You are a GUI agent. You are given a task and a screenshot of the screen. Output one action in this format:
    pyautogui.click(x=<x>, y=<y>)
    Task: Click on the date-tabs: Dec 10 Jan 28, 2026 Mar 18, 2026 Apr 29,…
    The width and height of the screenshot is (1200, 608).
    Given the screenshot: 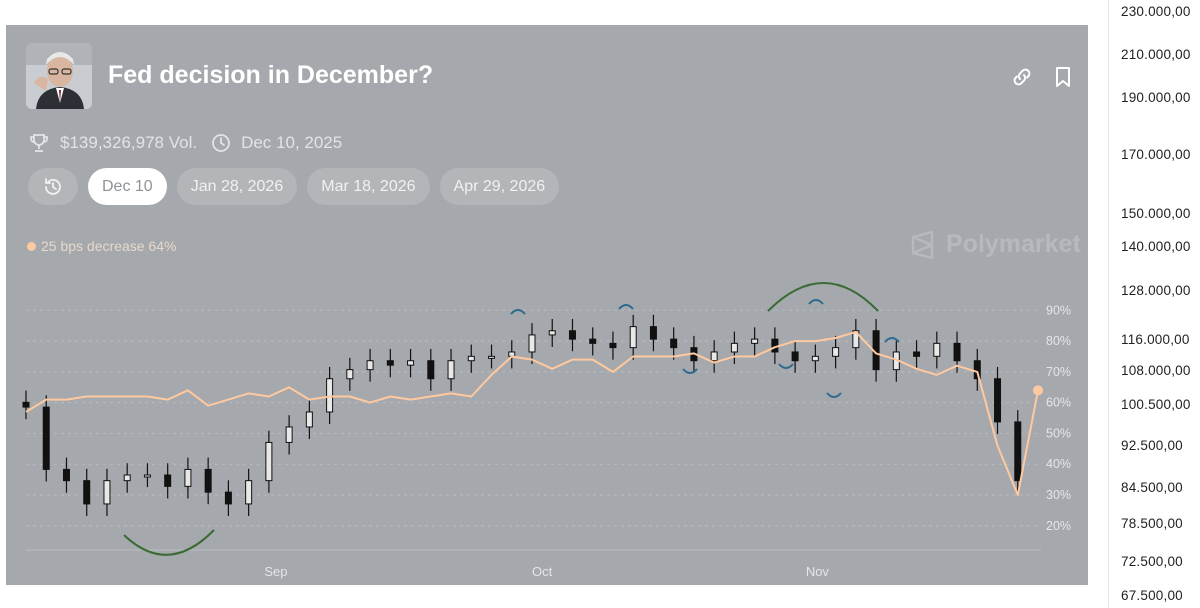 What is the action you would take?
    pyautogui.click(x=298, y=186)
    